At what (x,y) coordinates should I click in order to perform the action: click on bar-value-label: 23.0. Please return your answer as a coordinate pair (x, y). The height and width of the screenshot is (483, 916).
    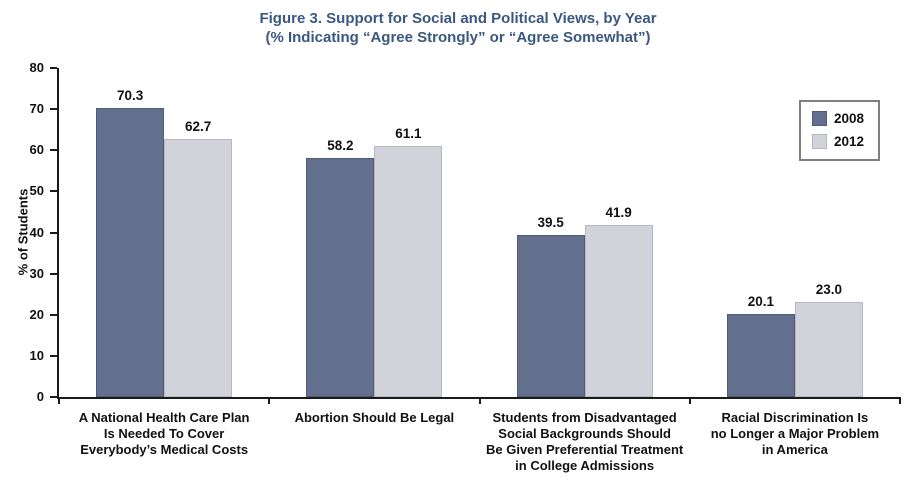
    Looking at the image, I should click on (829, 290).